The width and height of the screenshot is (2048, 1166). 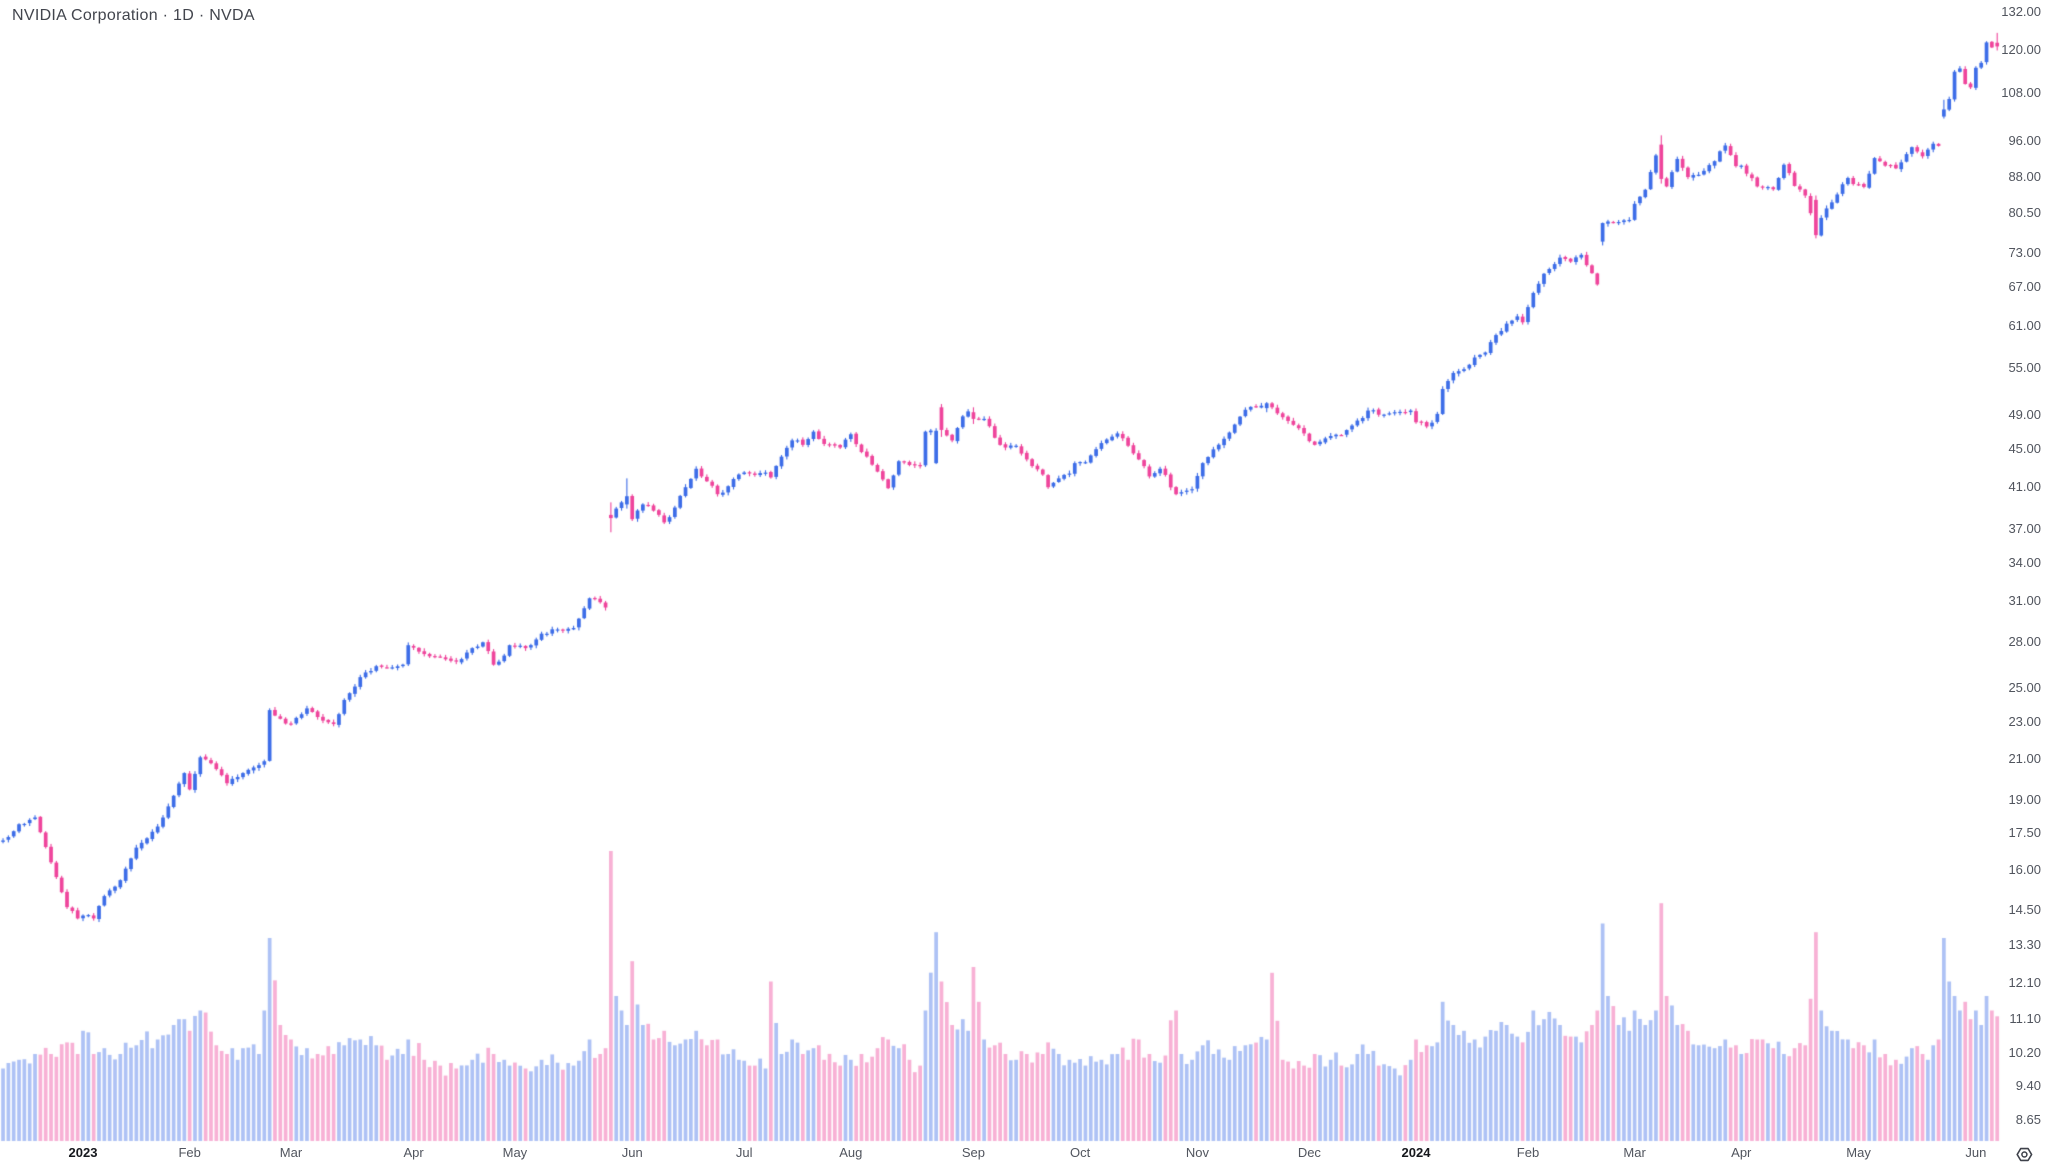 I want to click on price-tick-label: 45.00, so click(x=2024, y=449).